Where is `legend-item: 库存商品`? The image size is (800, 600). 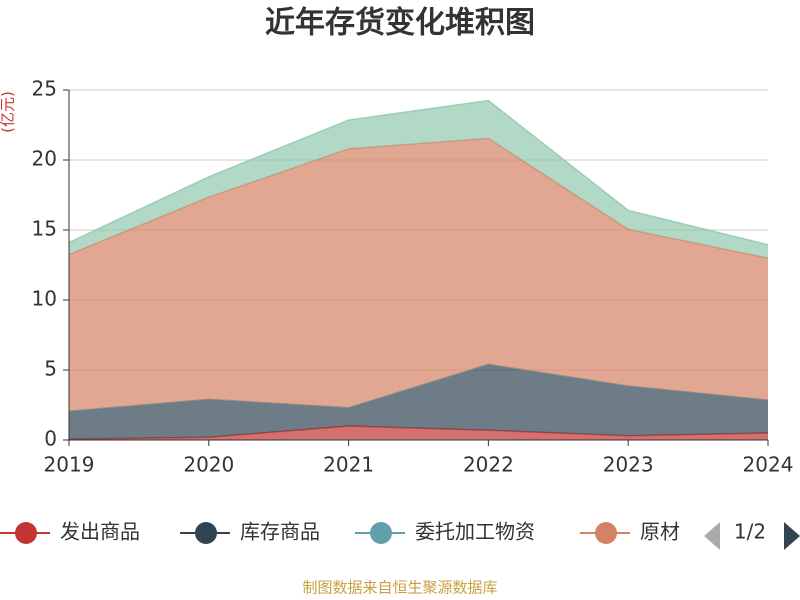
legend-item: 库存商品 is located at coordinates (250, 532).